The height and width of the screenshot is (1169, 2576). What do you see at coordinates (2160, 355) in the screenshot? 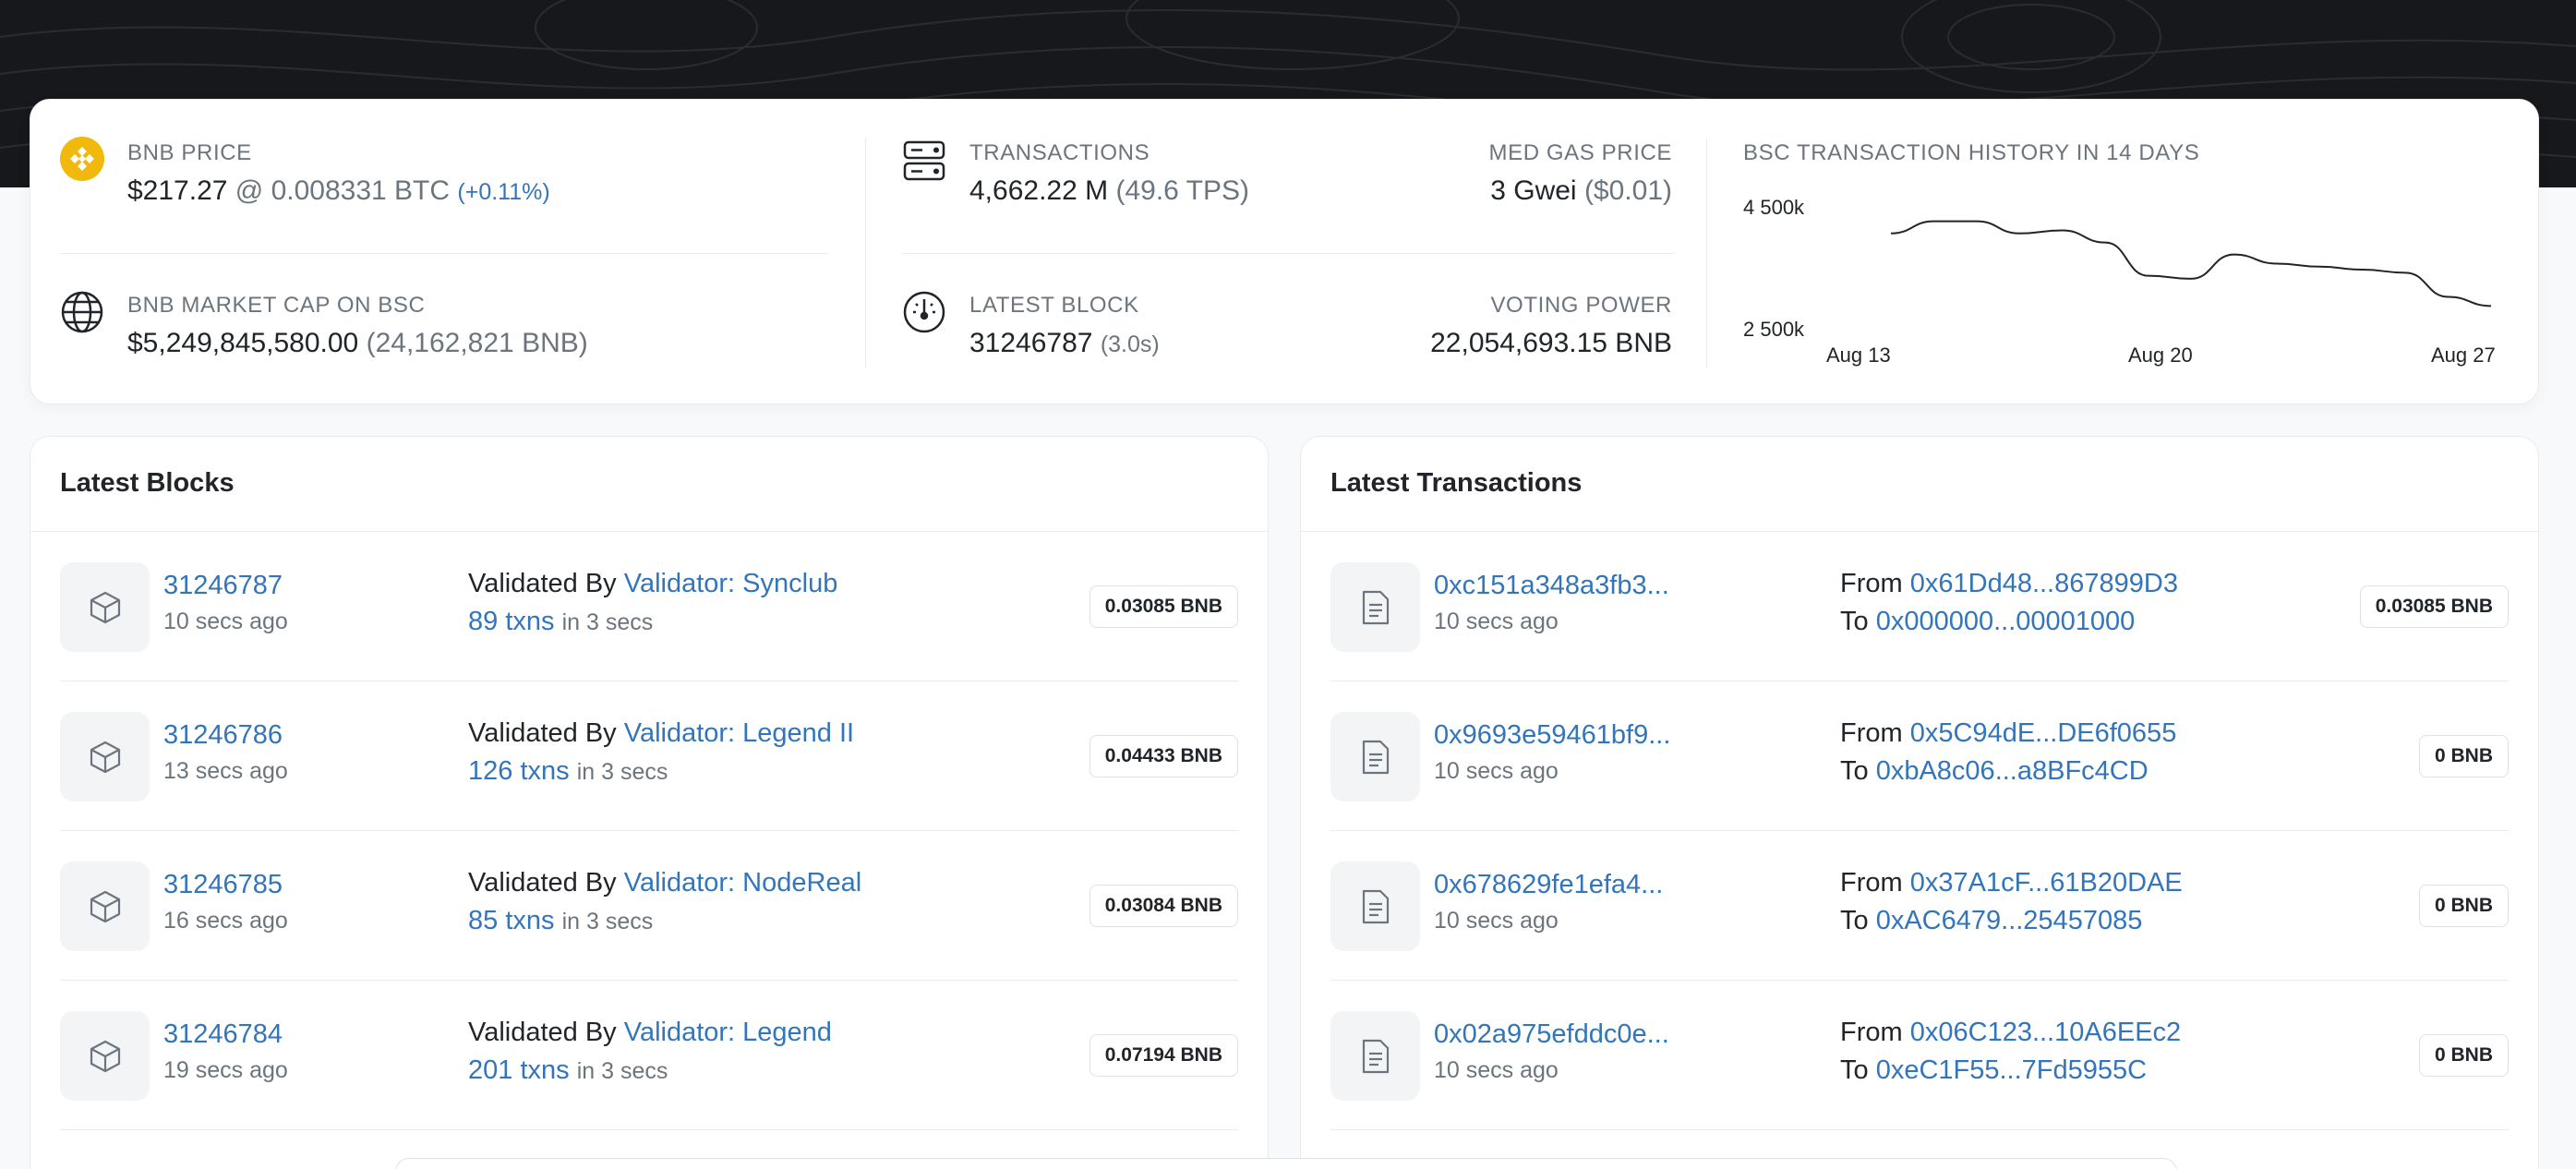
I see `chart-x-tick: Aug 20` at bounding box center [2160, 355].